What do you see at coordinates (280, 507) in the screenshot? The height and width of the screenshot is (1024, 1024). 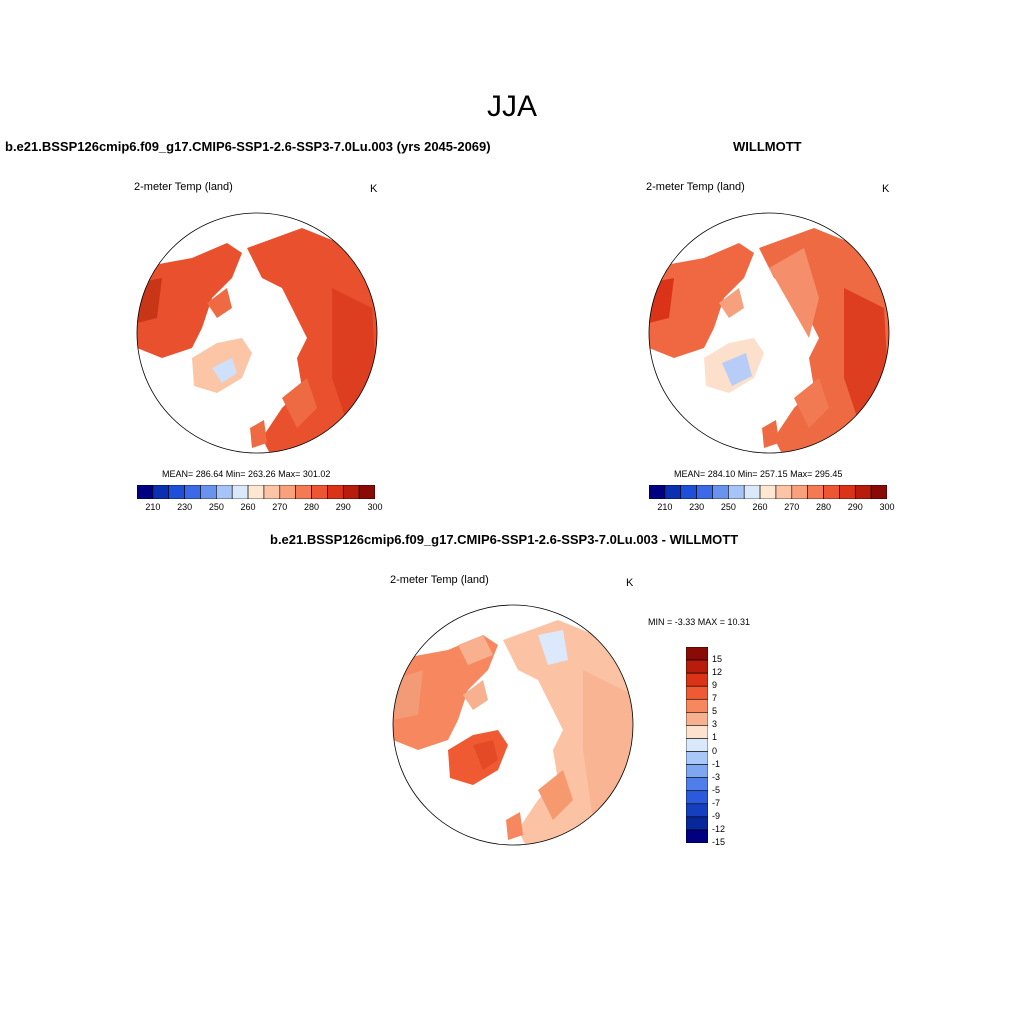 I see `model-colorbar-tick-label: 270` at bounding box center [280, 507].